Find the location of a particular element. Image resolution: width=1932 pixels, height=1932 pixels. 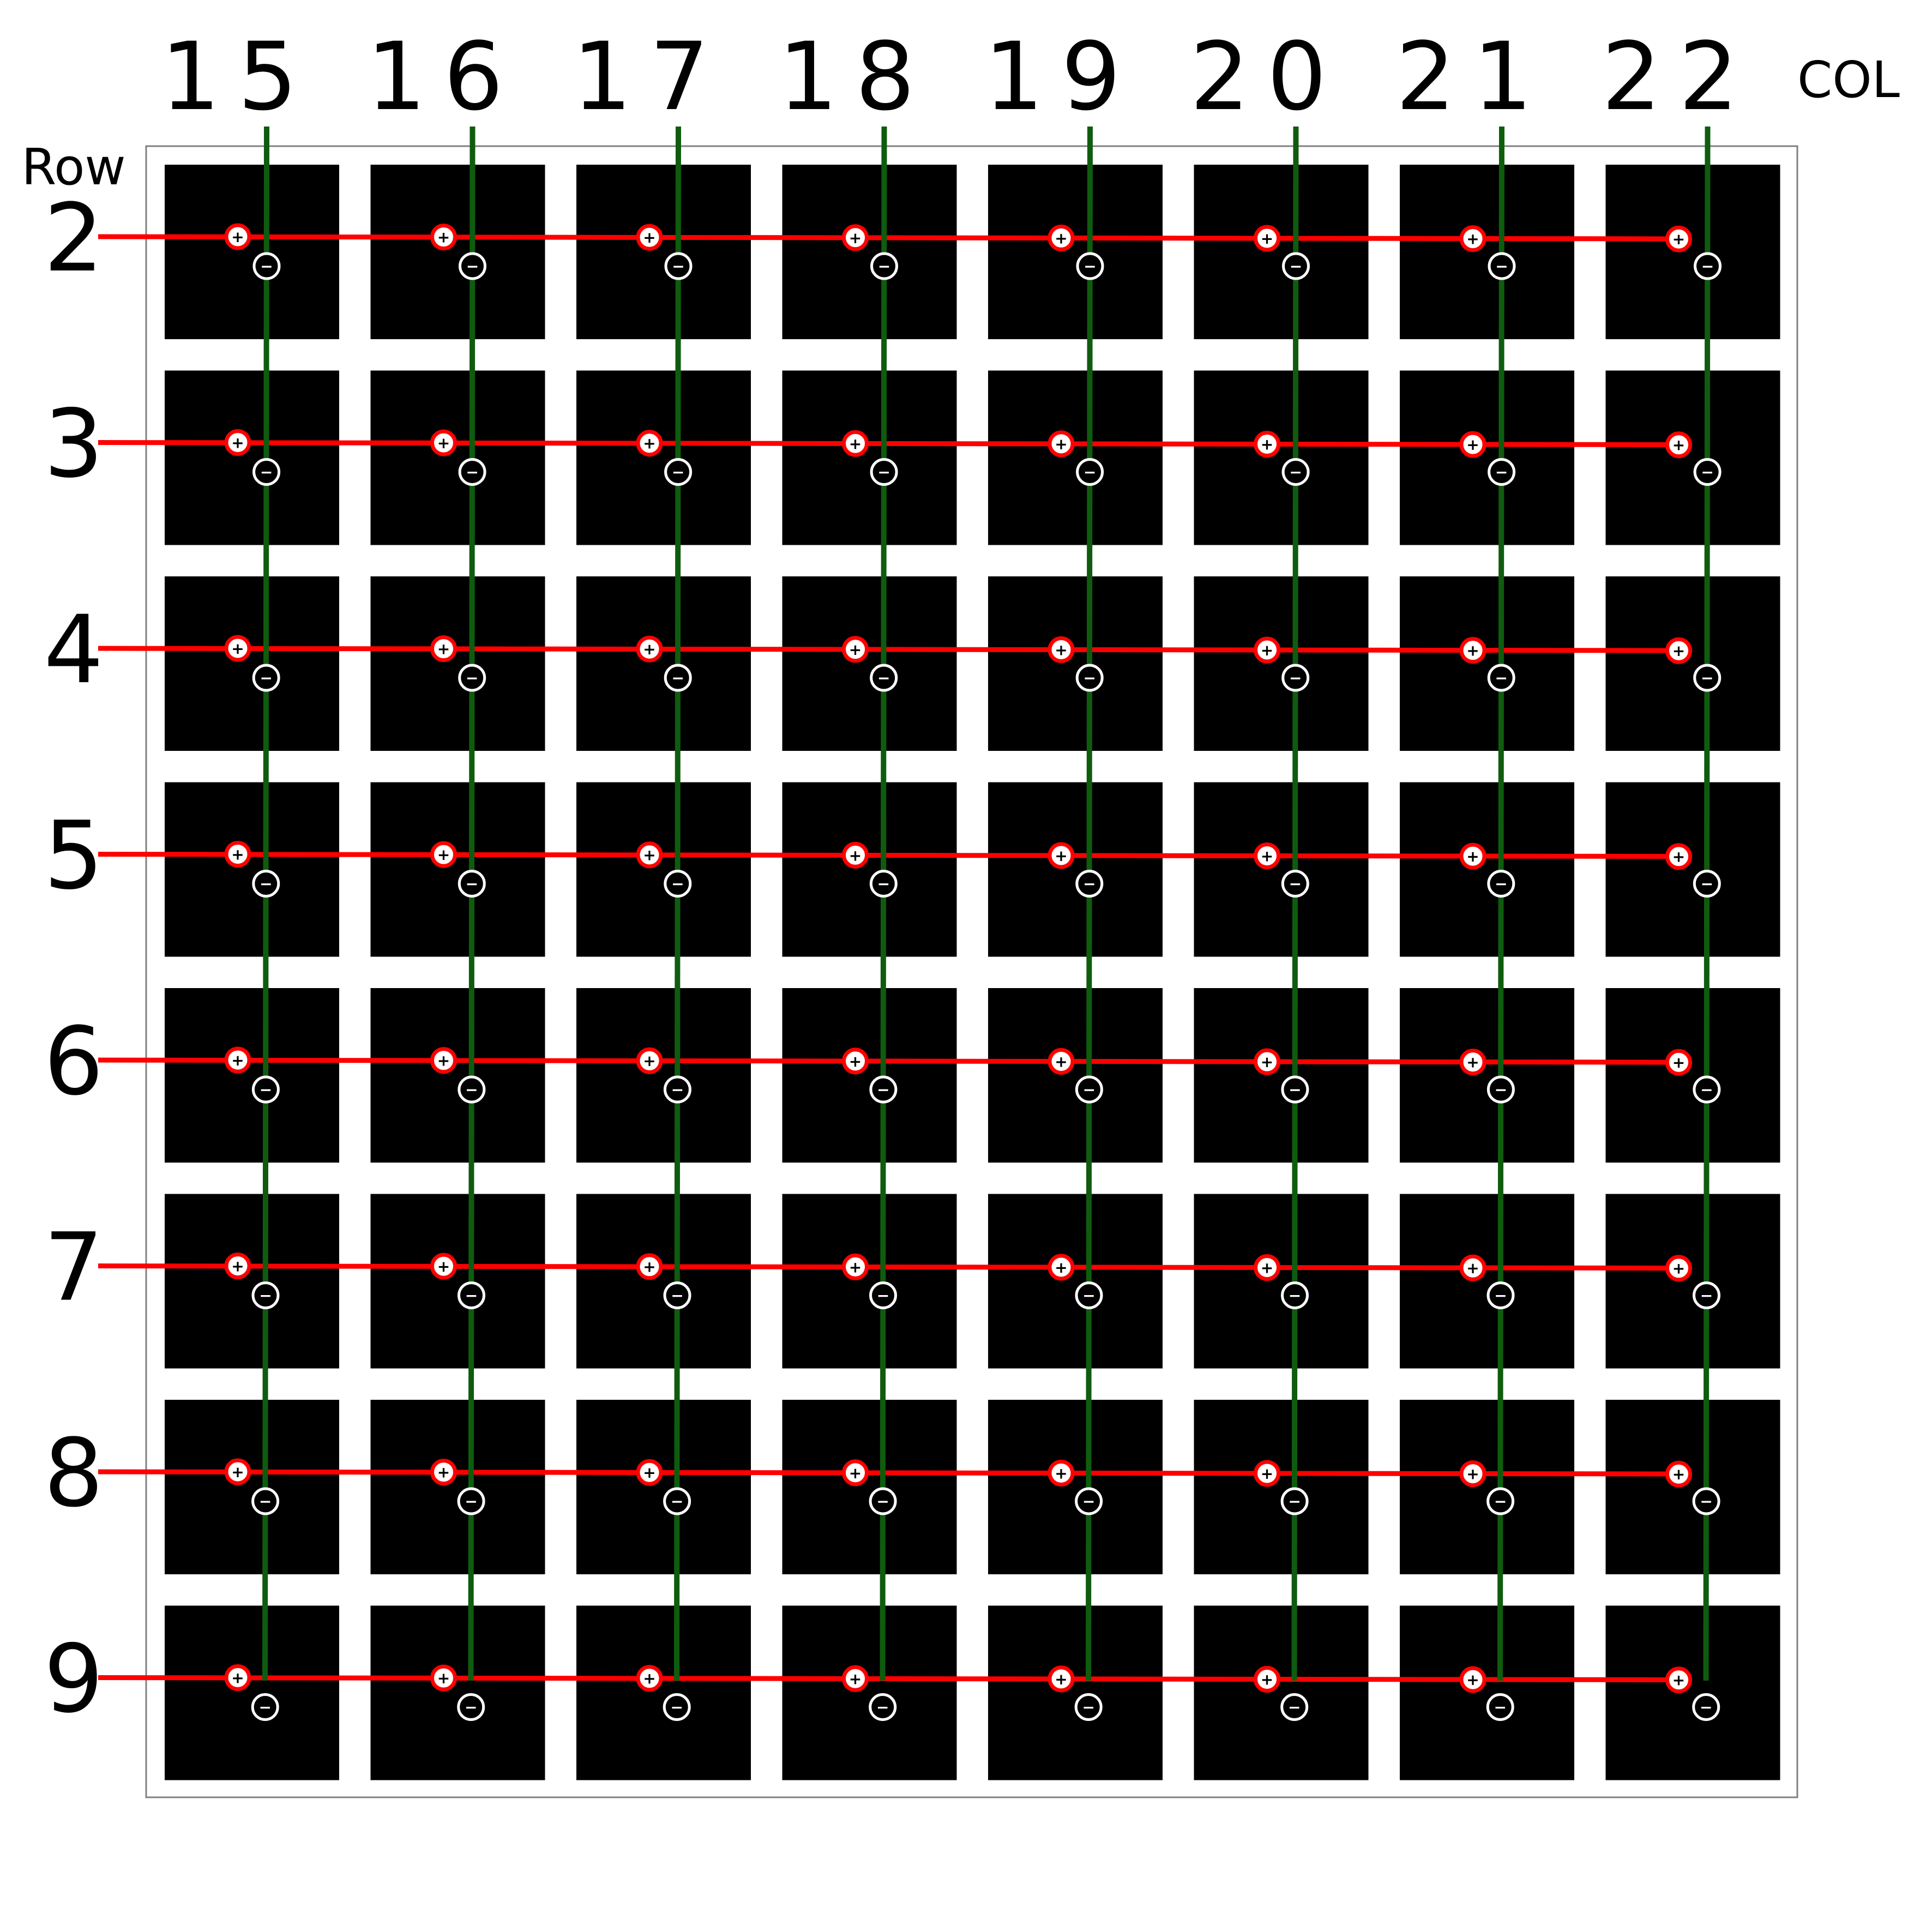

column-label: 21 is located at coordinates (1473, 76).